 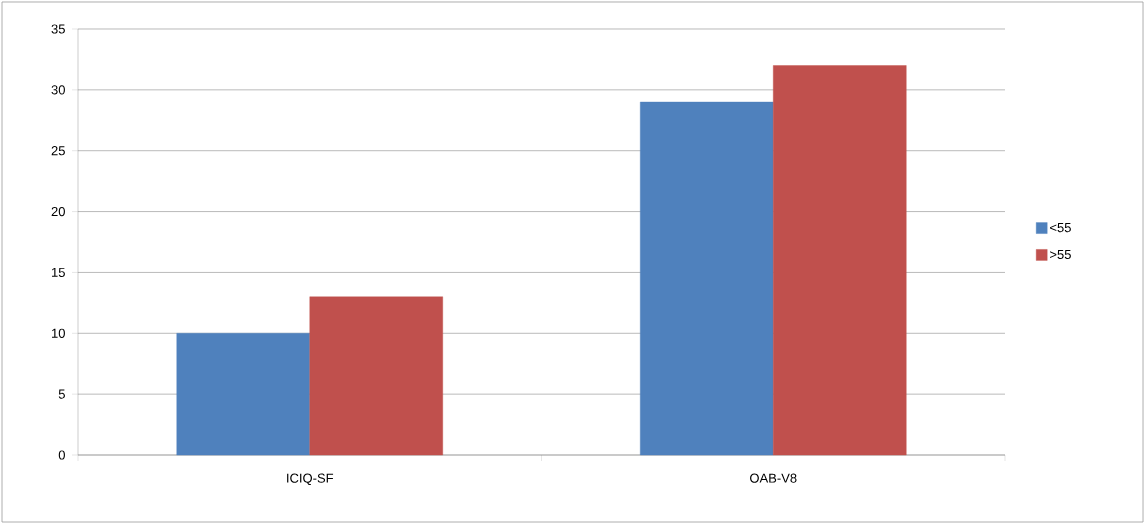 I want to click on y-tick-label: 35, so click(x=58, y=29).